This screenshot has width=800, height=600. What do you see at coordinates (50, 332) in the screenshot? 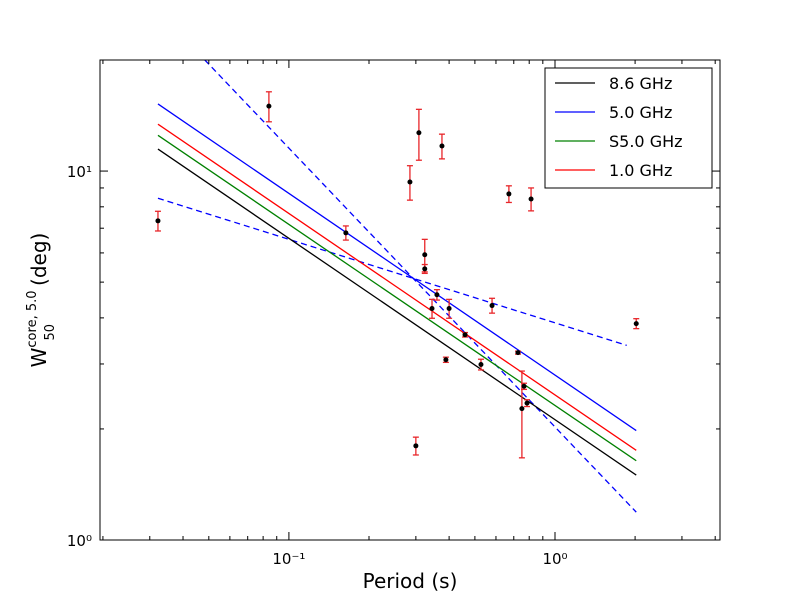
I see `y-label-sub: 50` at bounding box center [50, 332].